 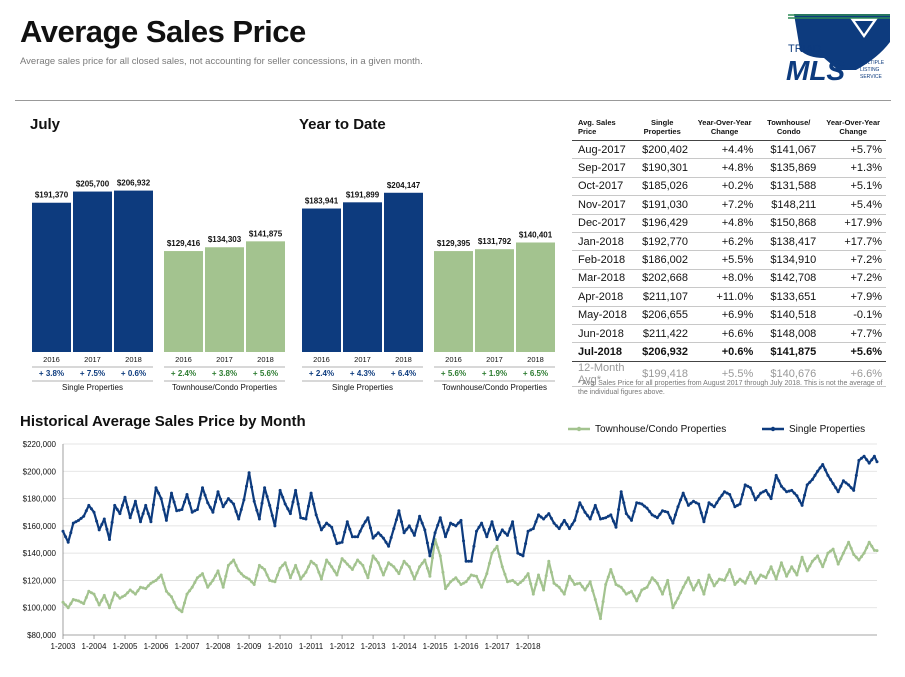 What do you see at coordinates (602, 352) in the screenshot?
I see `table-cell: Jul-2018` at bounding box center [602, 352].